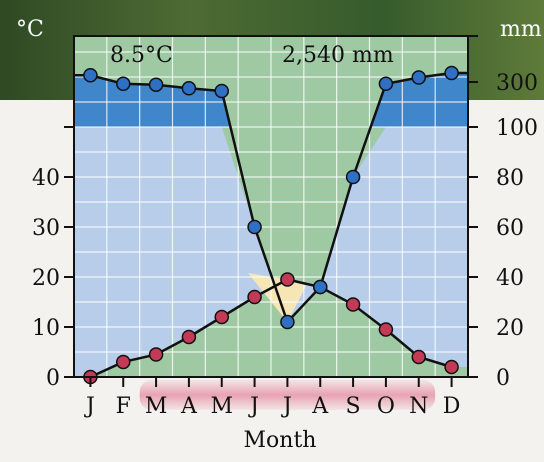 The image size is (544, 462). I want to click on annual-precipitation: 2,540 mm, so click(338, 55).